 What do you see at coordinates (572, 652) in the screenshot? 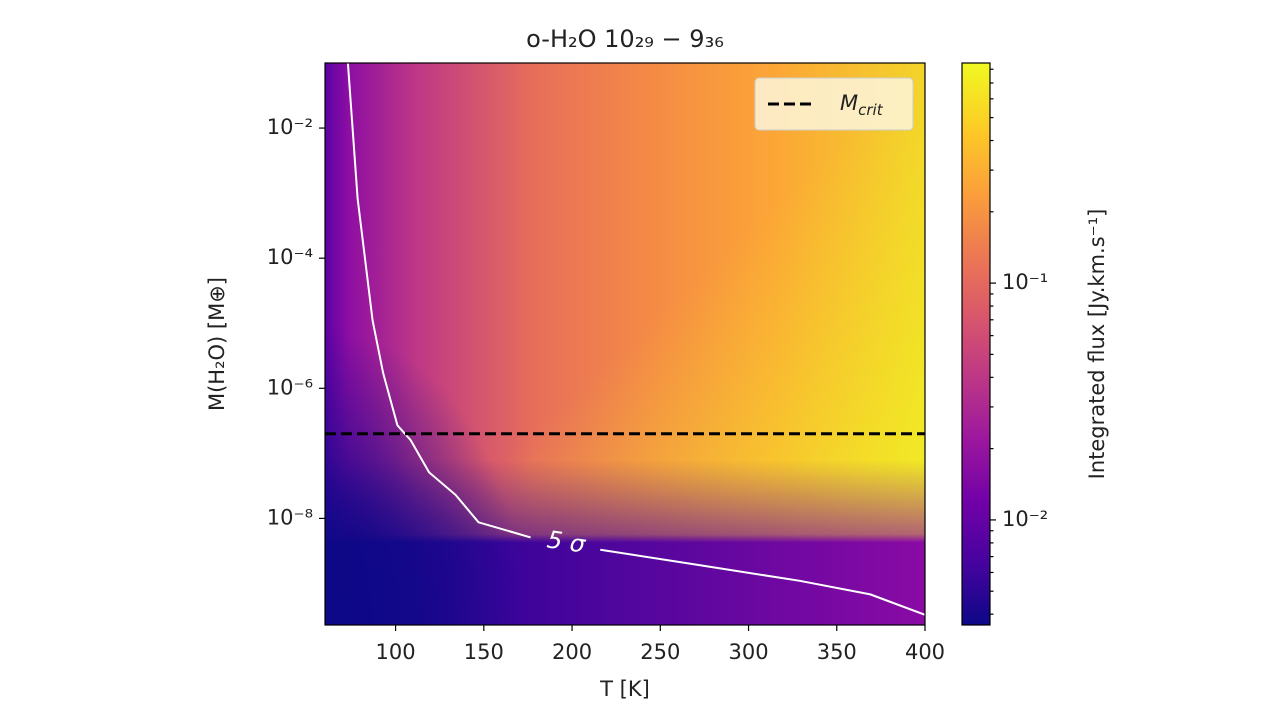
I see `x-tick-label: 200` at bounding box center [572, 652].